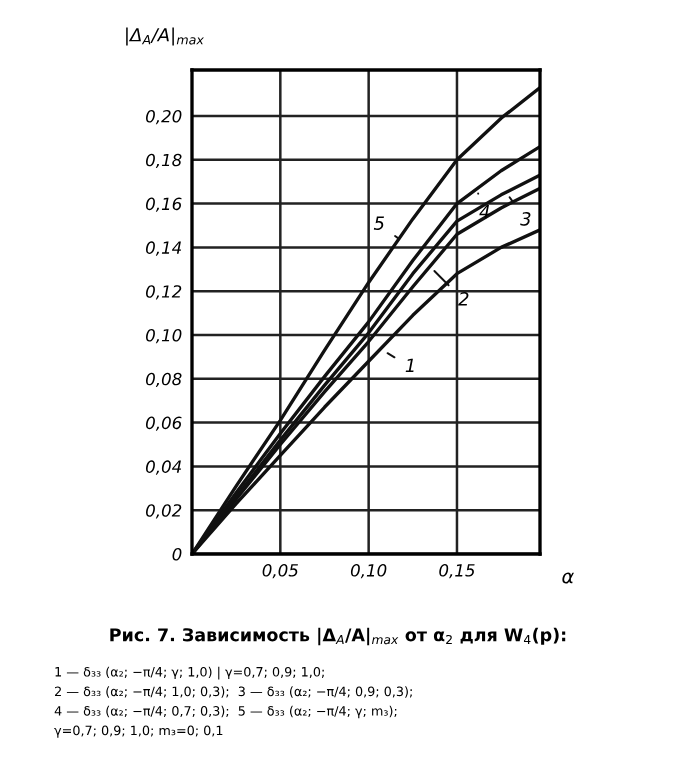 The width and height of the screenshot is (676, 782). What do you see at coordinates (484, 212) in the screenshot?
I see `annotation: 4` at bounding box center [484, 212].